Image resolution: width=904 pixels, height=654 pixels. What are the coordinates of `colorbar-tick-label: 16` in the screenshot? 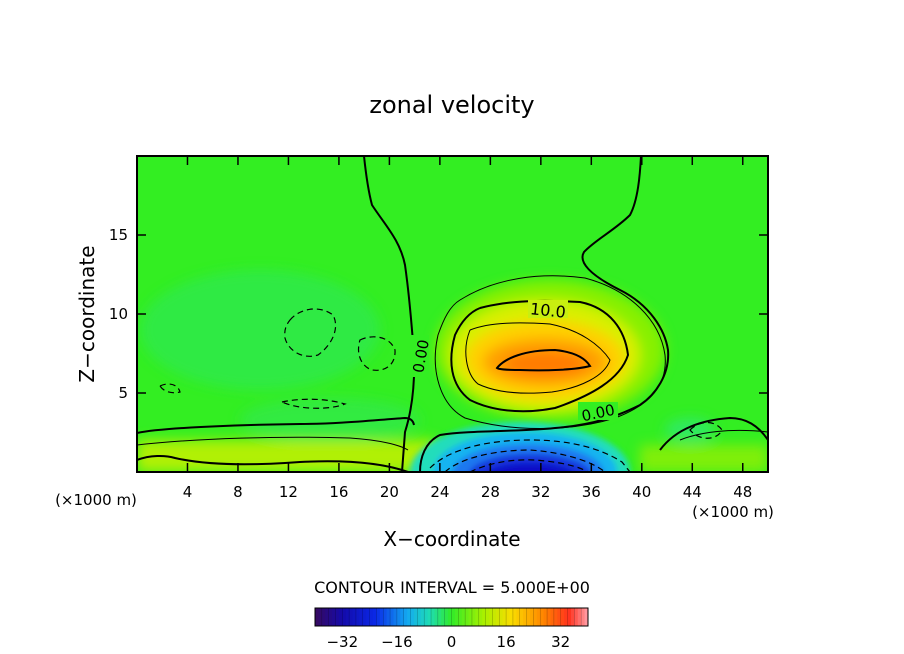 It's located at (506, 642).